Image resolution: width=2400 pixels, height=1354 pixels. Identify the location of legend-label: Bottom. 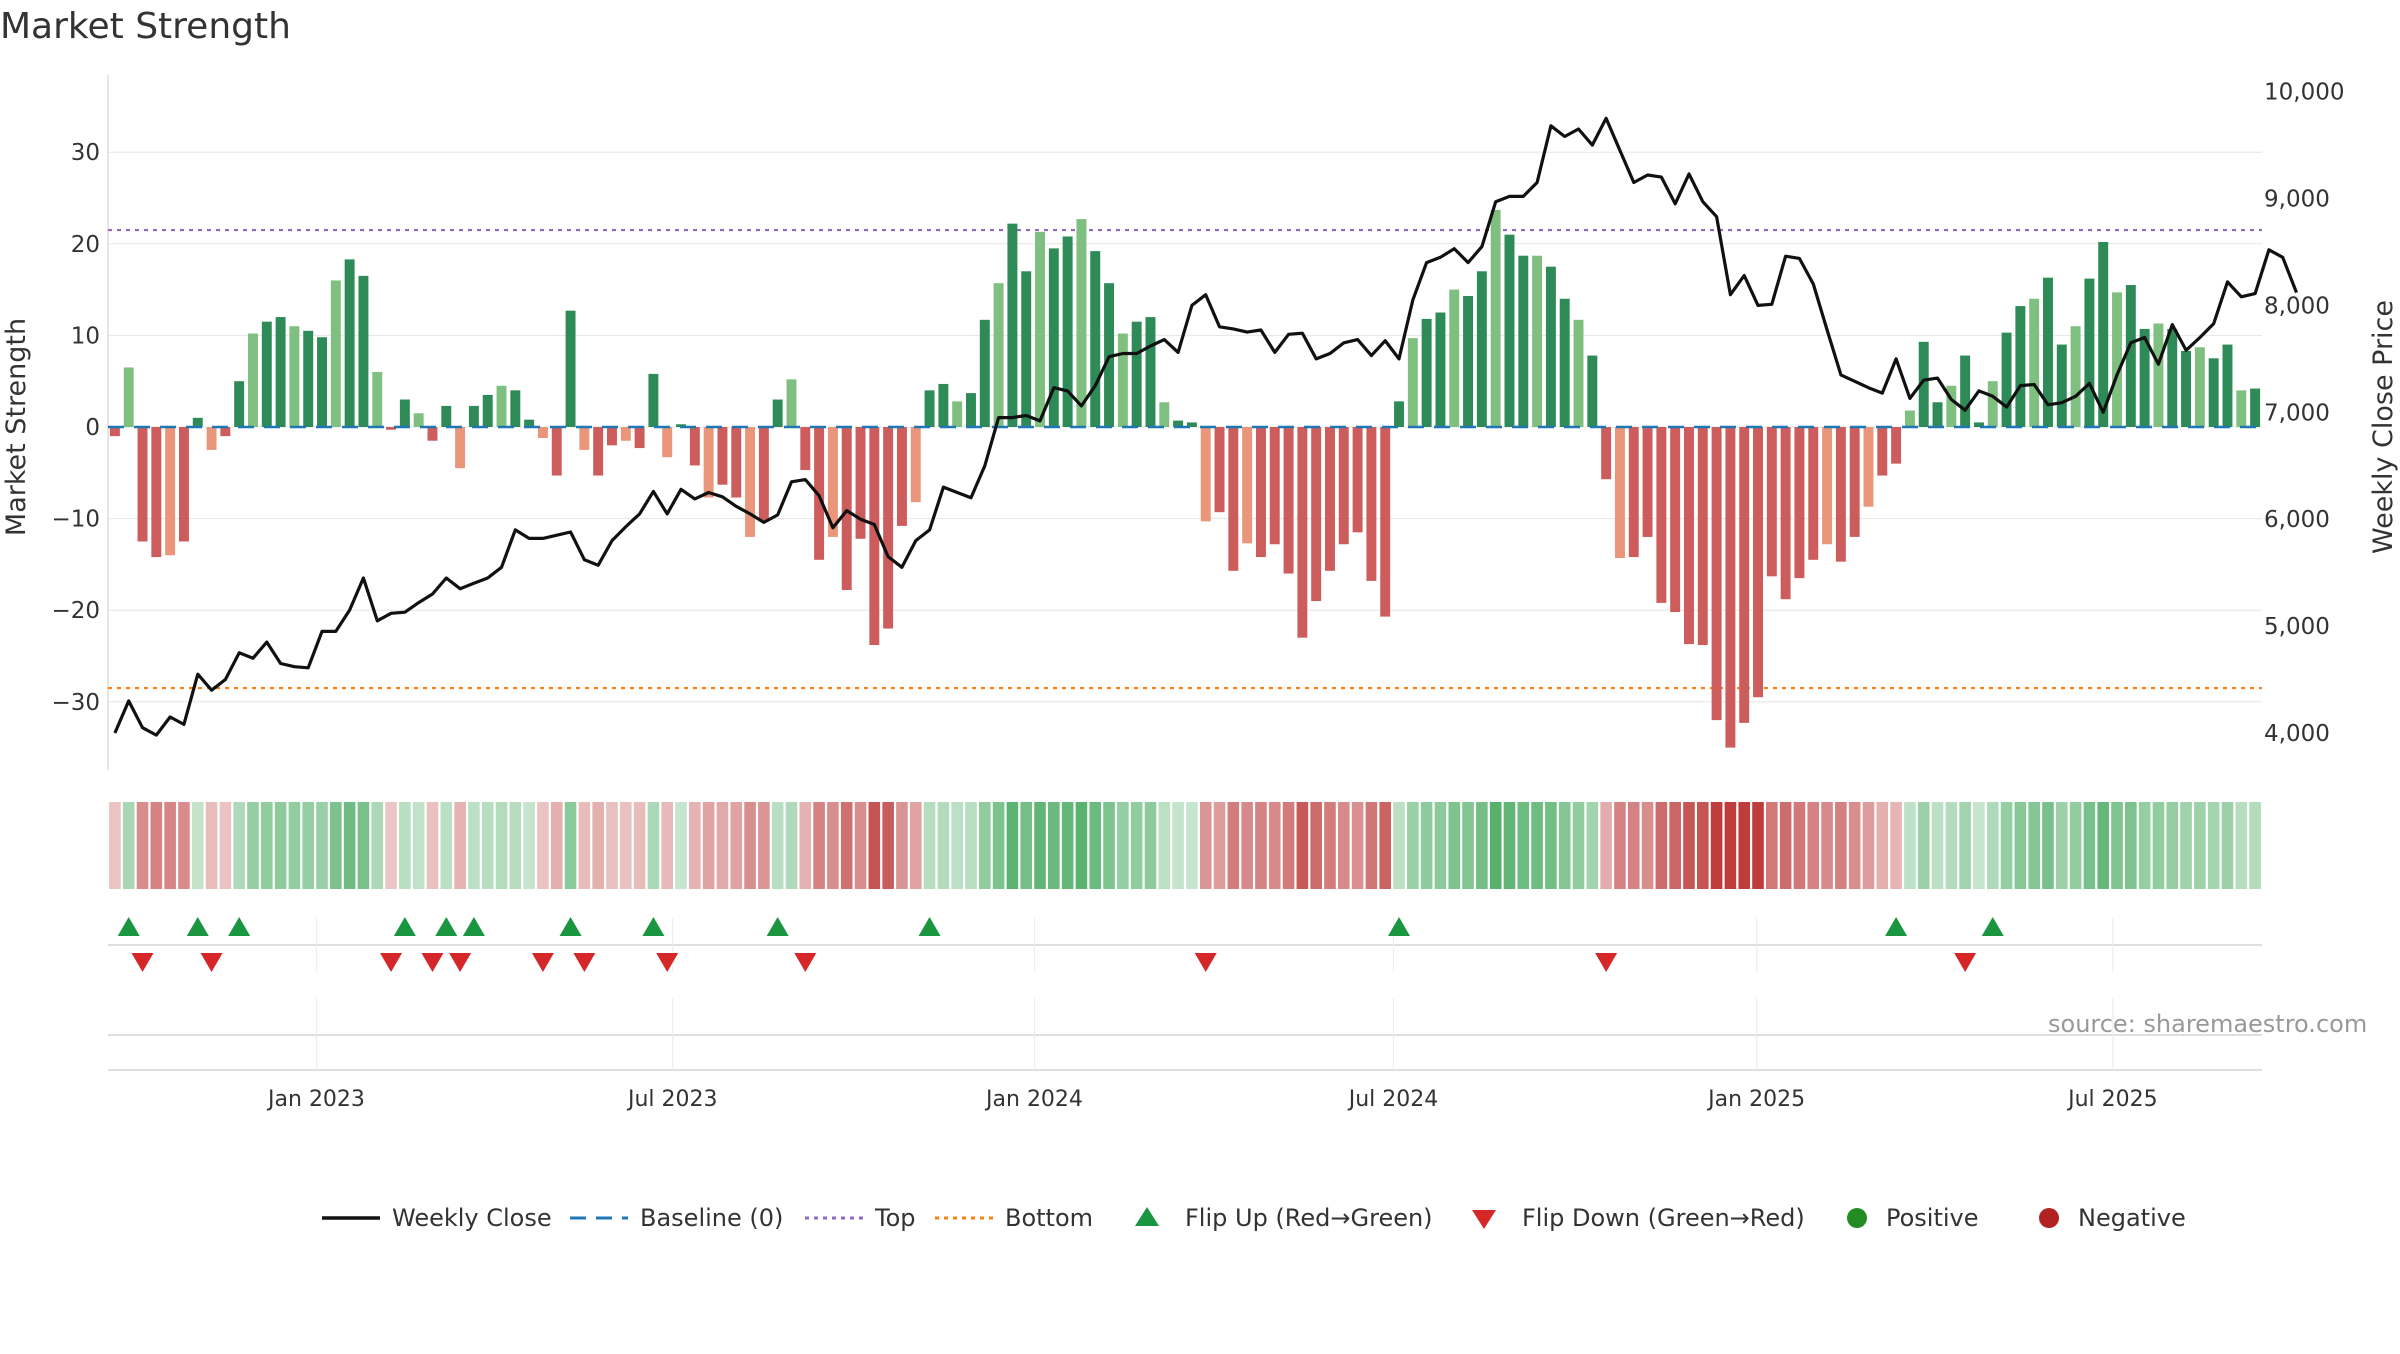
(1049, 1218).